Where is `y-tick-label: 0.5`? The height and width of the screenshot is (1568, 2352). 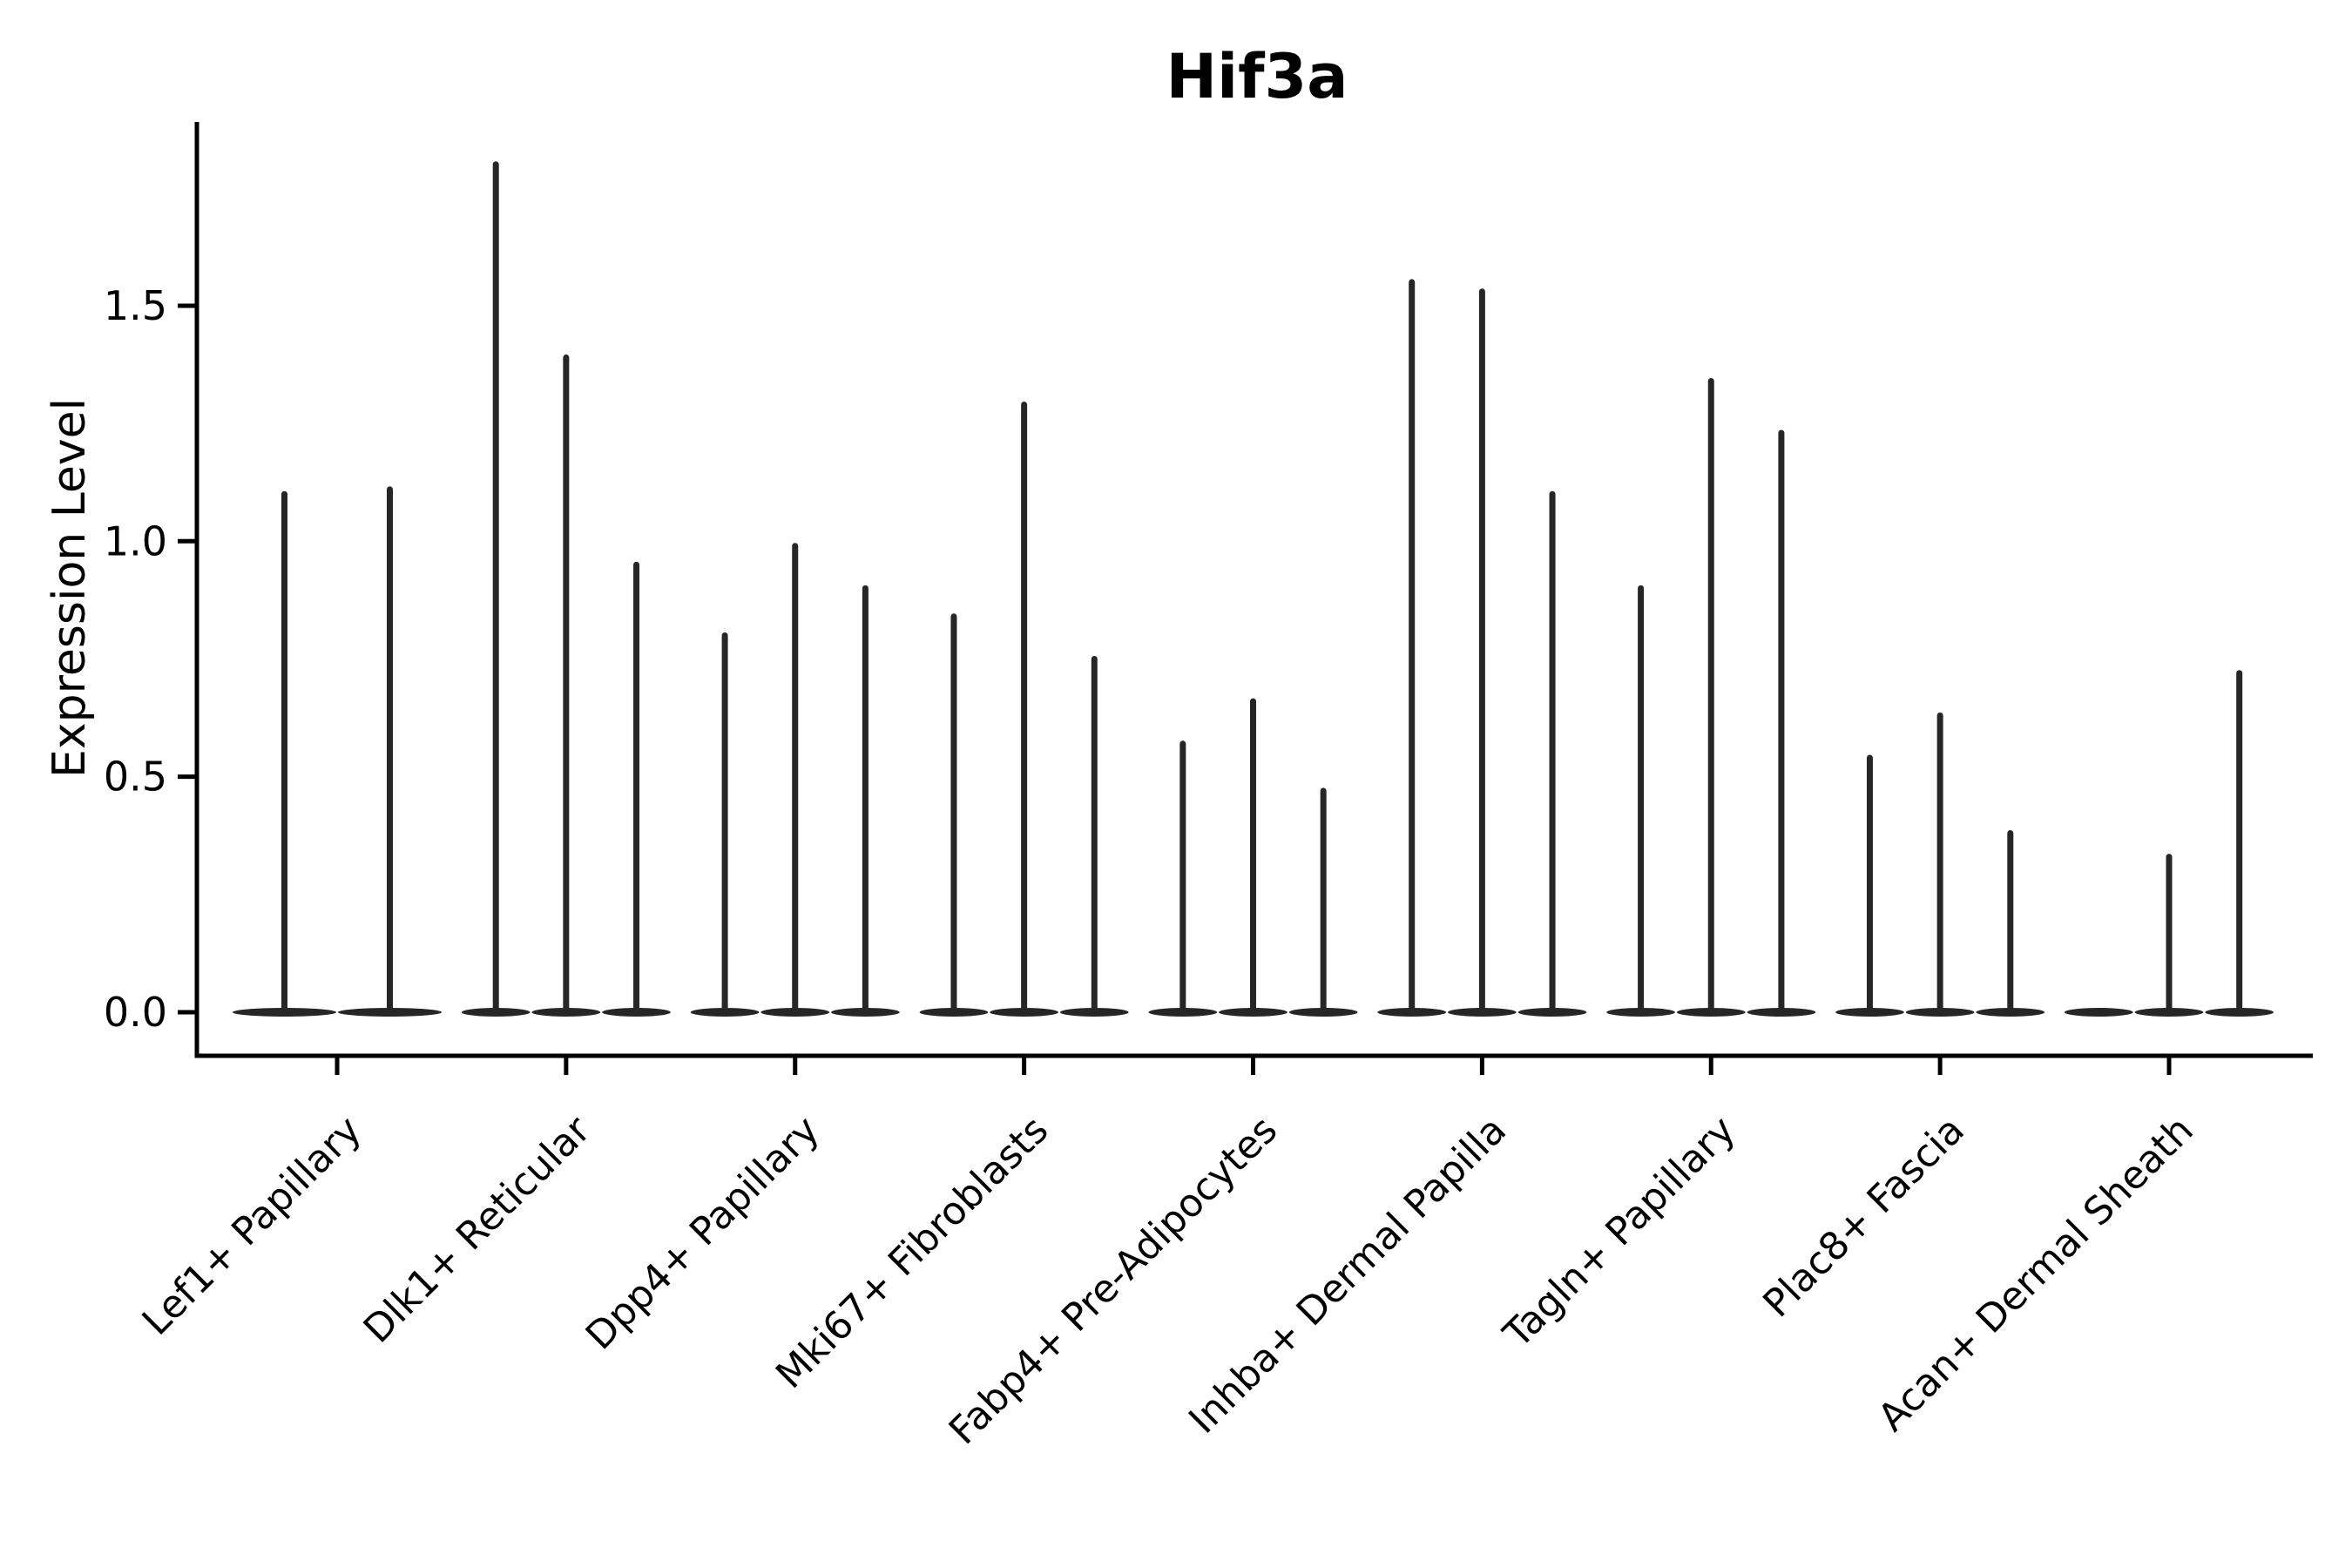
y-tick-label: 0.5 is located at coordinates (135, 777).